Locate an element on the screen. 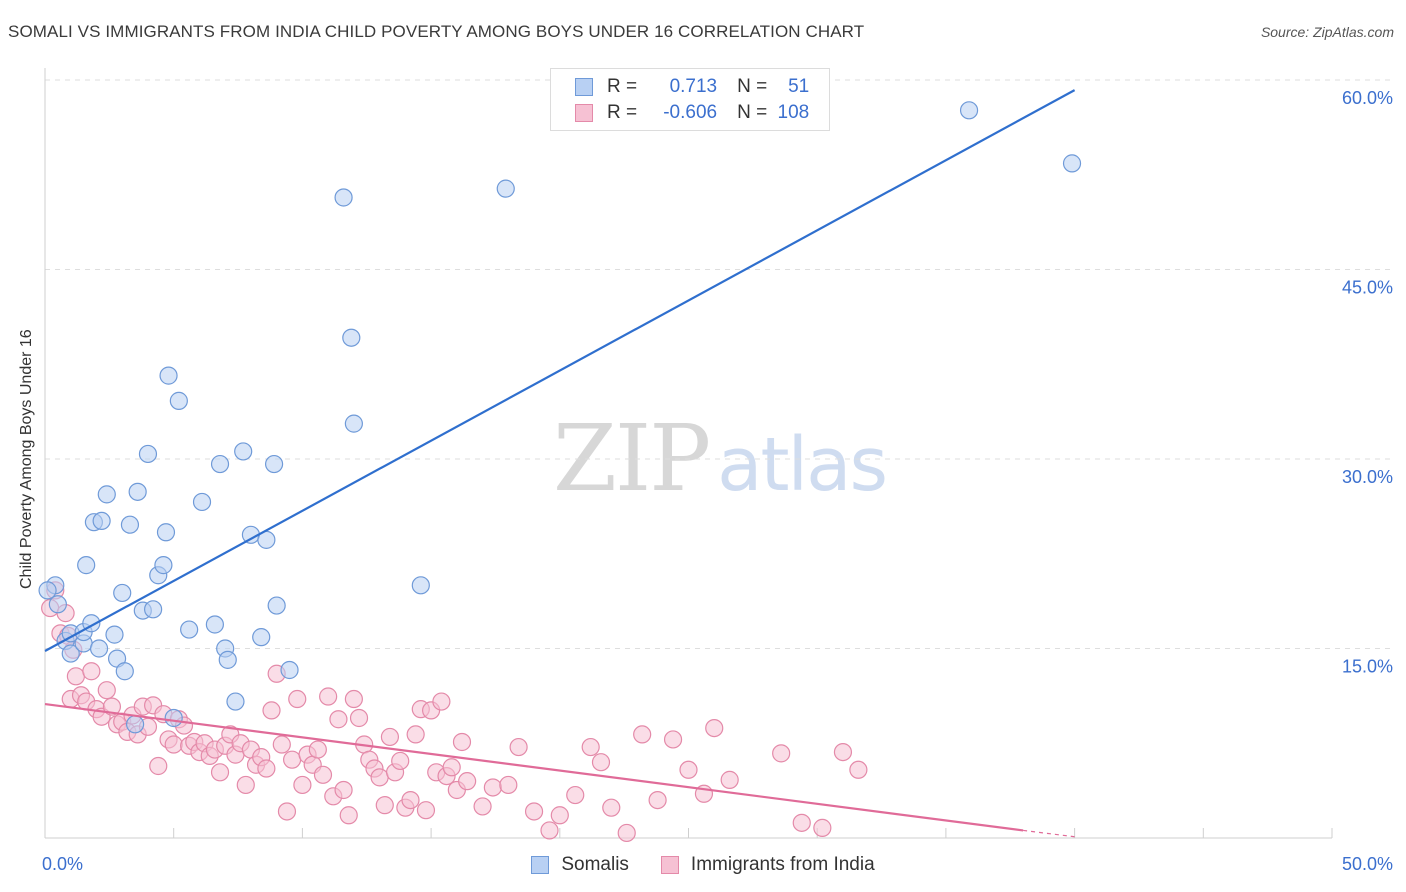 This screenshot has width=1406, height=892. legend-item-somalis: Somalis is located at coordinates (580, 865).